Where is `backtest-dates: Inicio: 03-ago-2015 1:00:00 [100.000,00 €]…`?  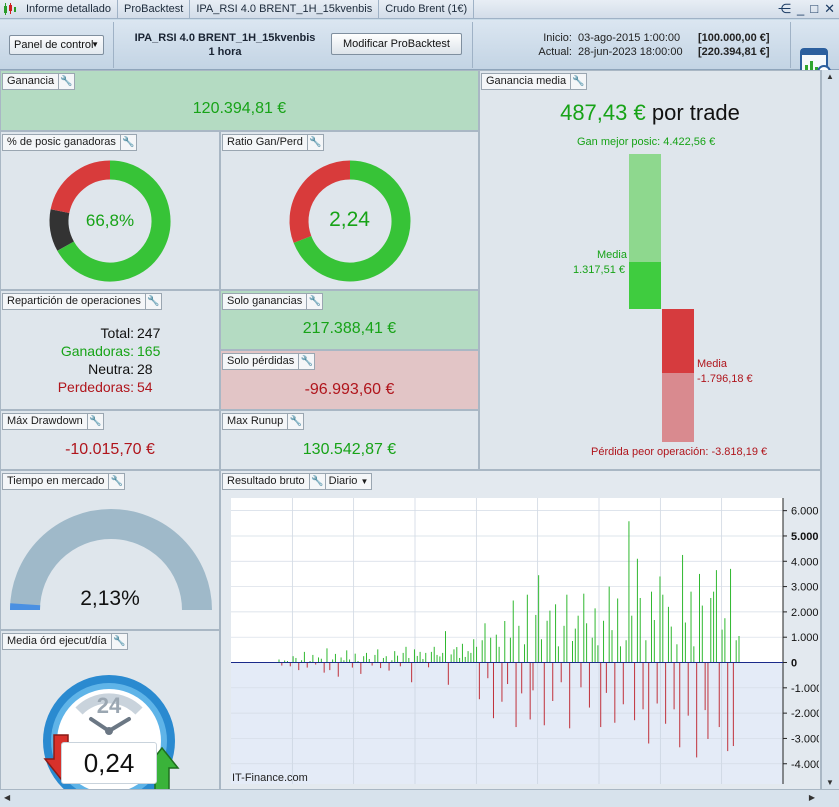
backtest-dates: Inicio: 03-ago-2015 1:00:00 [100.000,00 €]… is located at coordinates (651, 45).